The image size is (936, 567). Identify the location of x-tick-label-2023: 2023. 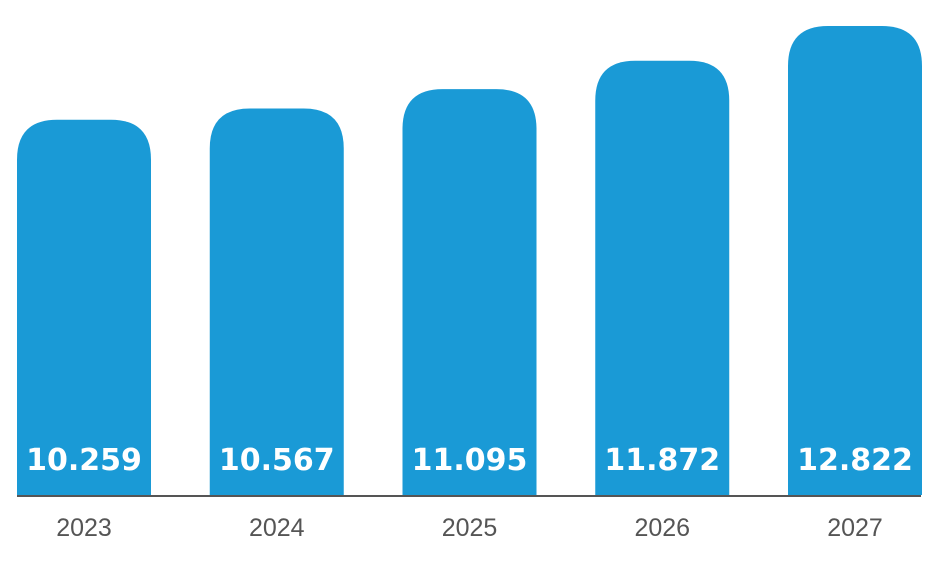
(84, 528).